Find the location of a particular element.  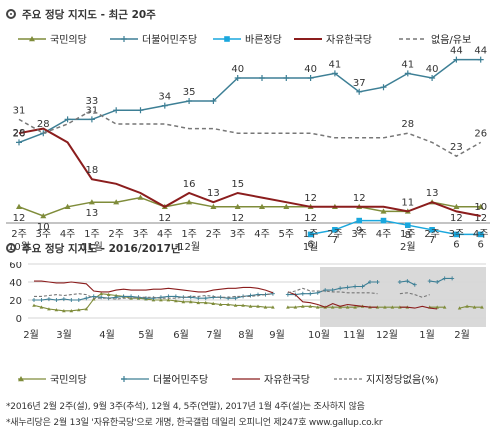

legend-label: 더불어민주당 is located at coordinates (169, 40).